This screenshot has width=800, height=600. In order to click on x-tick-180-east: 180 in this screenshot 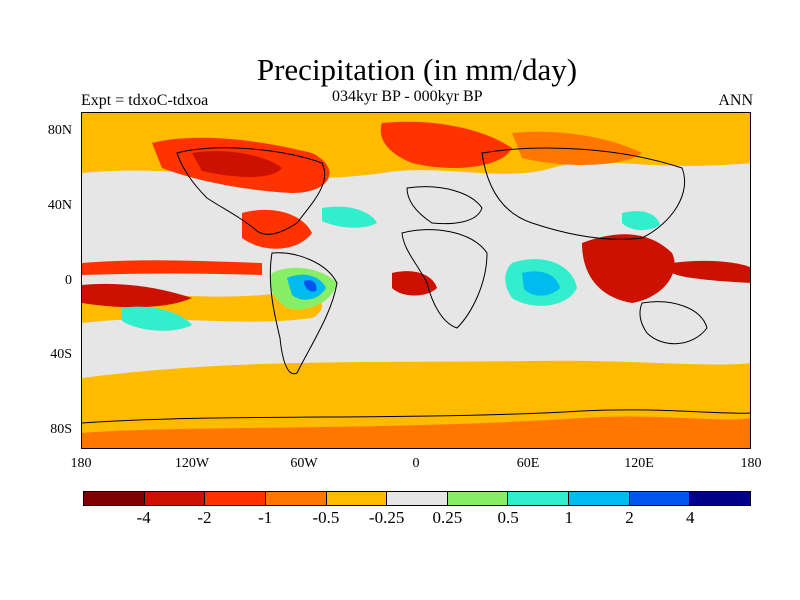, I will do `click(751, 463)`.